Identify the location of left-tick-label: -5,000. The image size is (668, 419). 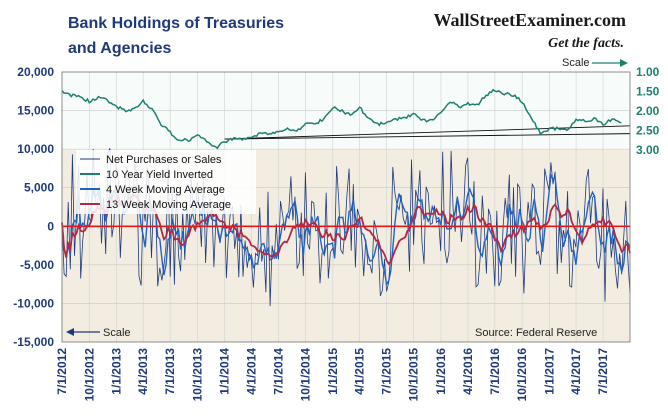
(37, 265).